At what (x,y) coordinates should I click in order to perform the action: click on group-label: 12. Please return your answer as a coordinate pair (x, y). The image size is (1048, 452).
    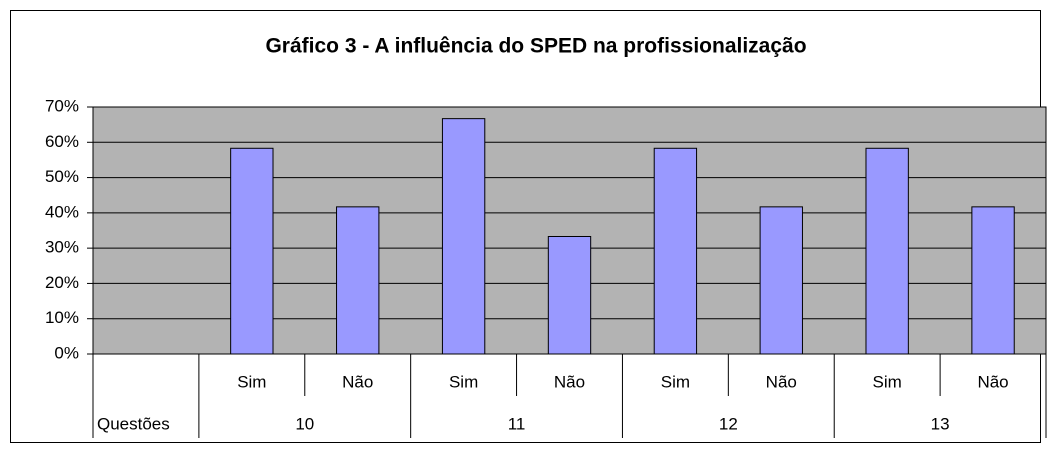
    Looking at the image, I should click on (728, 423).